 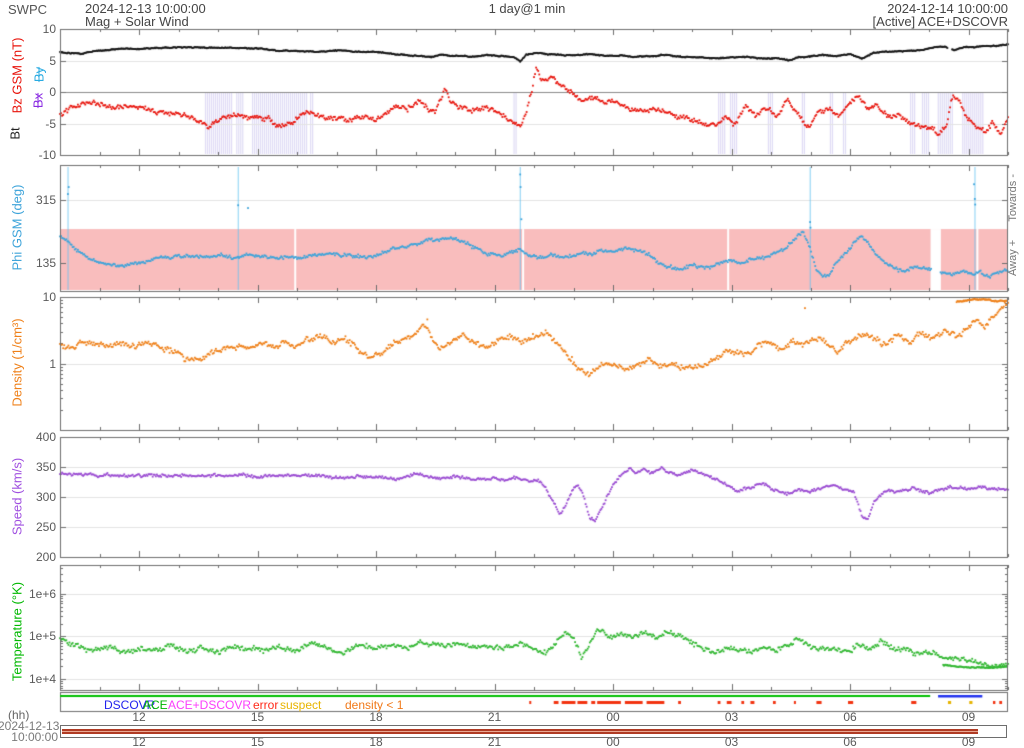 I want to click on hour-label-bottom: 21, so click(x=494, y=741).